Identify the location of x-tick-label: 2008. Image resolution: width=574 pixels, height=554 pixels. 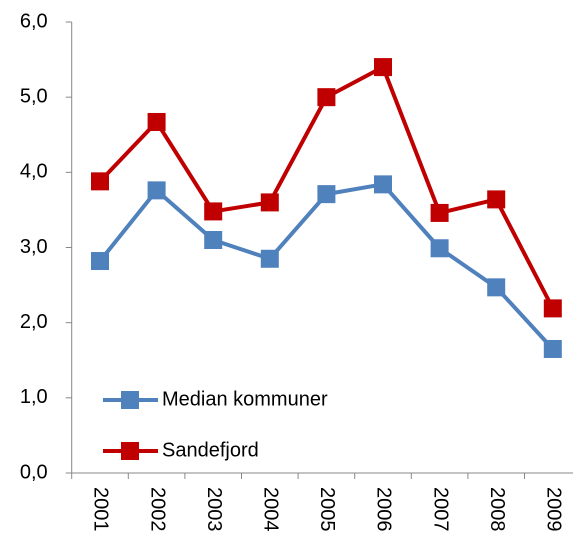
(497, 509).